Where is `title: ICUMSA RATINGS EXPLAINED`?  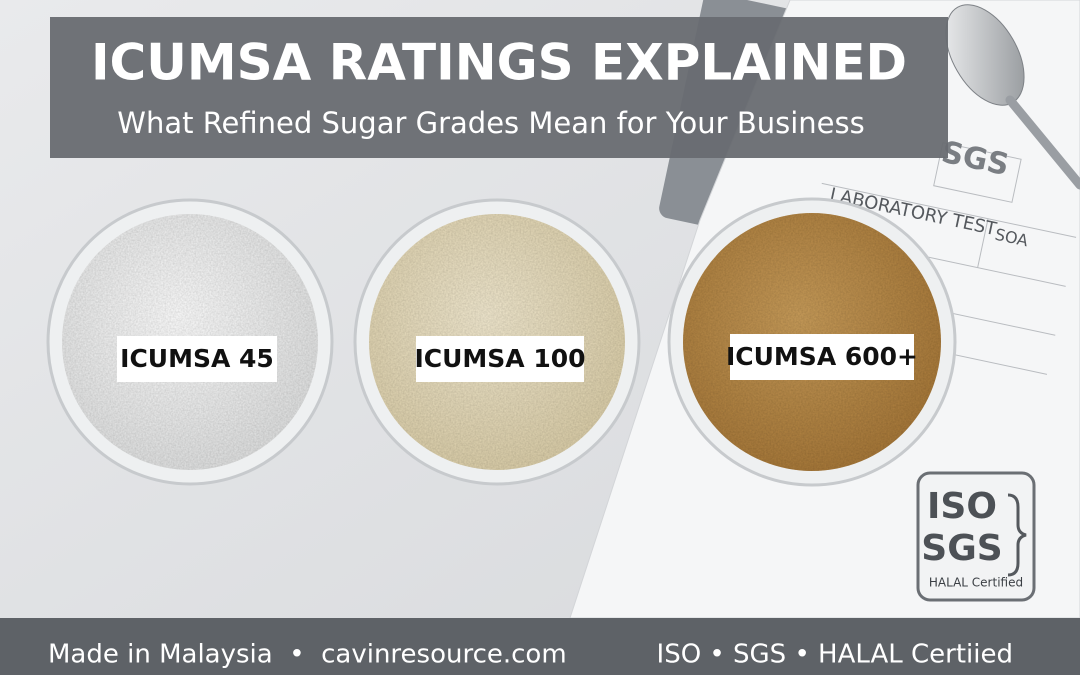
title: ICUMSA RATINGS EXPLAINED is located at coordinates (499, 63).